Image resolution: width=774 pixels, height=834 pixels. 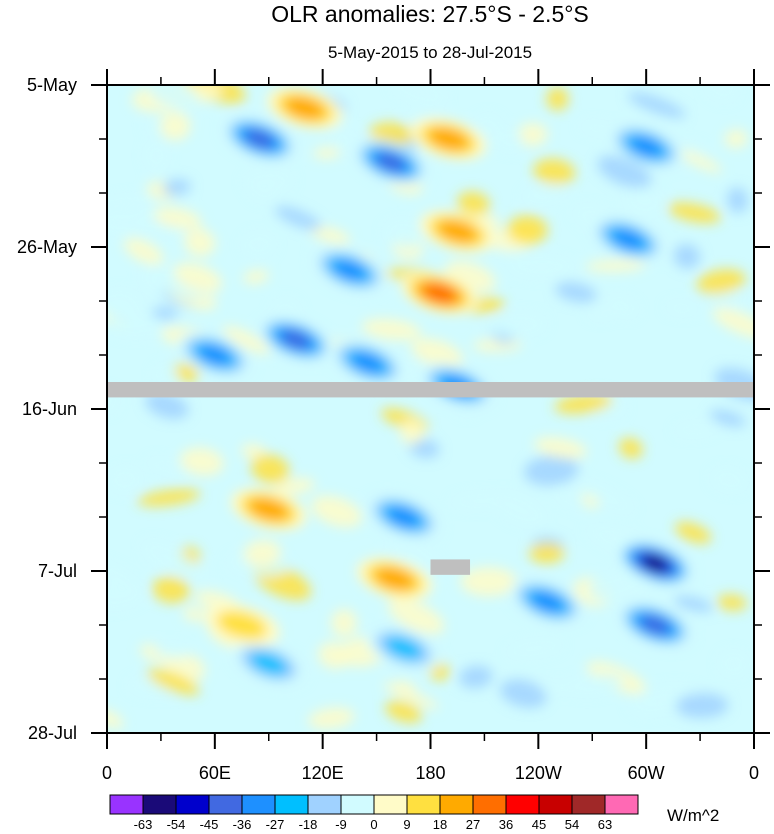 I want to click on chart-subtitle: 5-May-2015 to 28-Jul-2015, so click(x=430, y=52).